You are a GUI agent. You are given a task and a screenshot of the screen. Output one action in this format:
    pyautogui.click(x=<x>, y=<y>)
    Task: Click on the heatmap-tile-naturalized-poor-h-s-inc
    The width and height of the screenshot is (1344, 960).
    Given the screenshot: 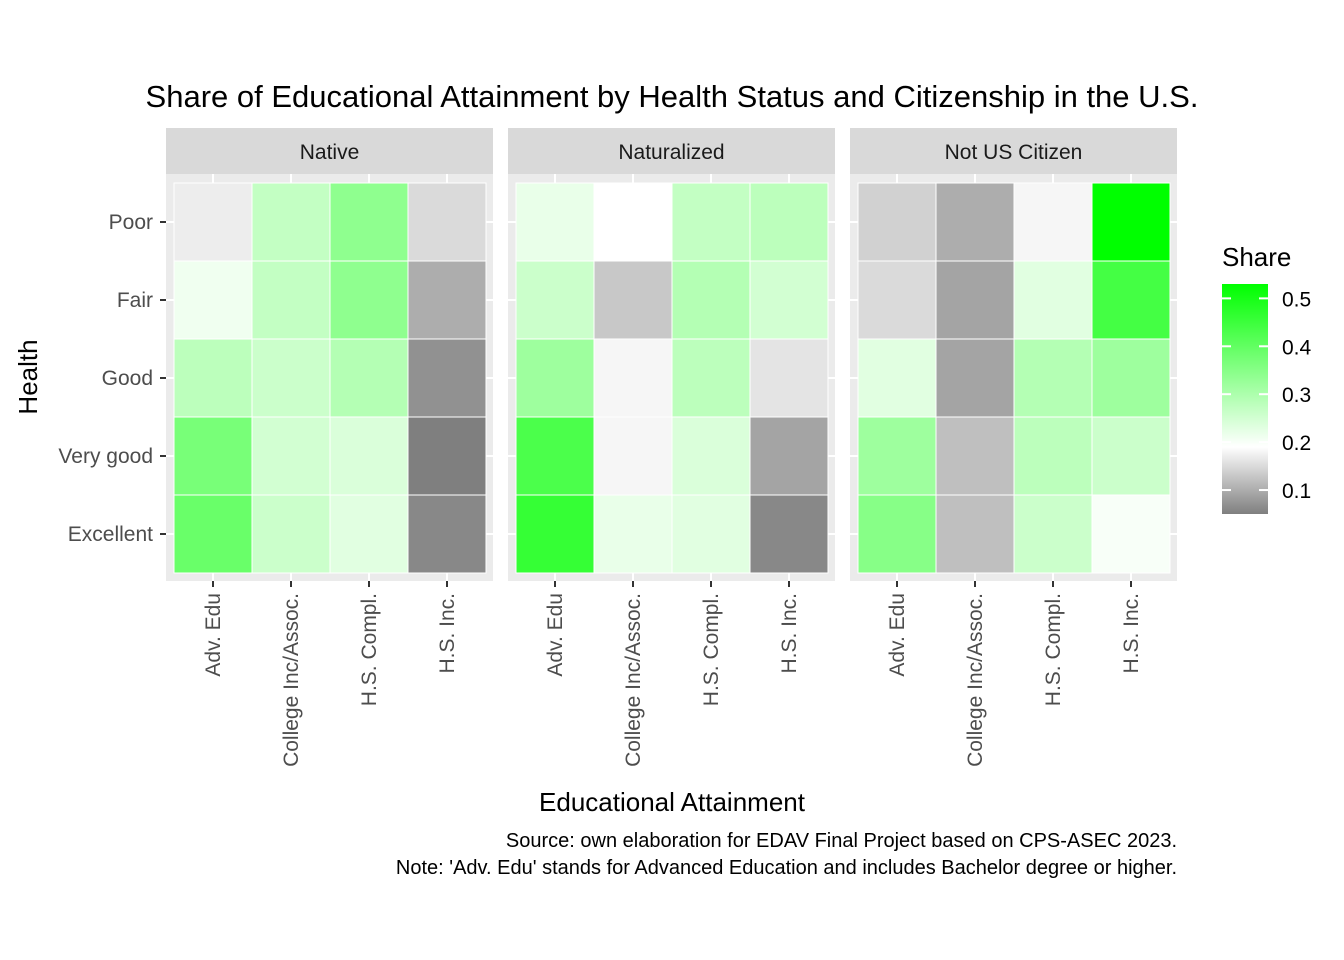 What is the action you would take?
    pyautogui.click(x=789, y=222)
    